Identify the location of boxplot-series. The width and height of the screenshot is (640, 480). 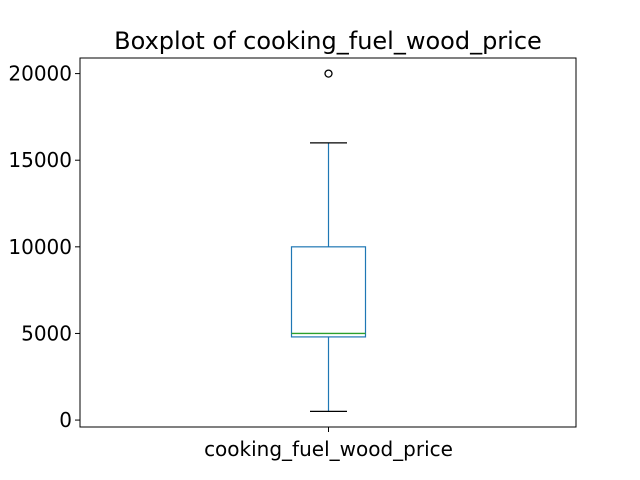
(328, 241).